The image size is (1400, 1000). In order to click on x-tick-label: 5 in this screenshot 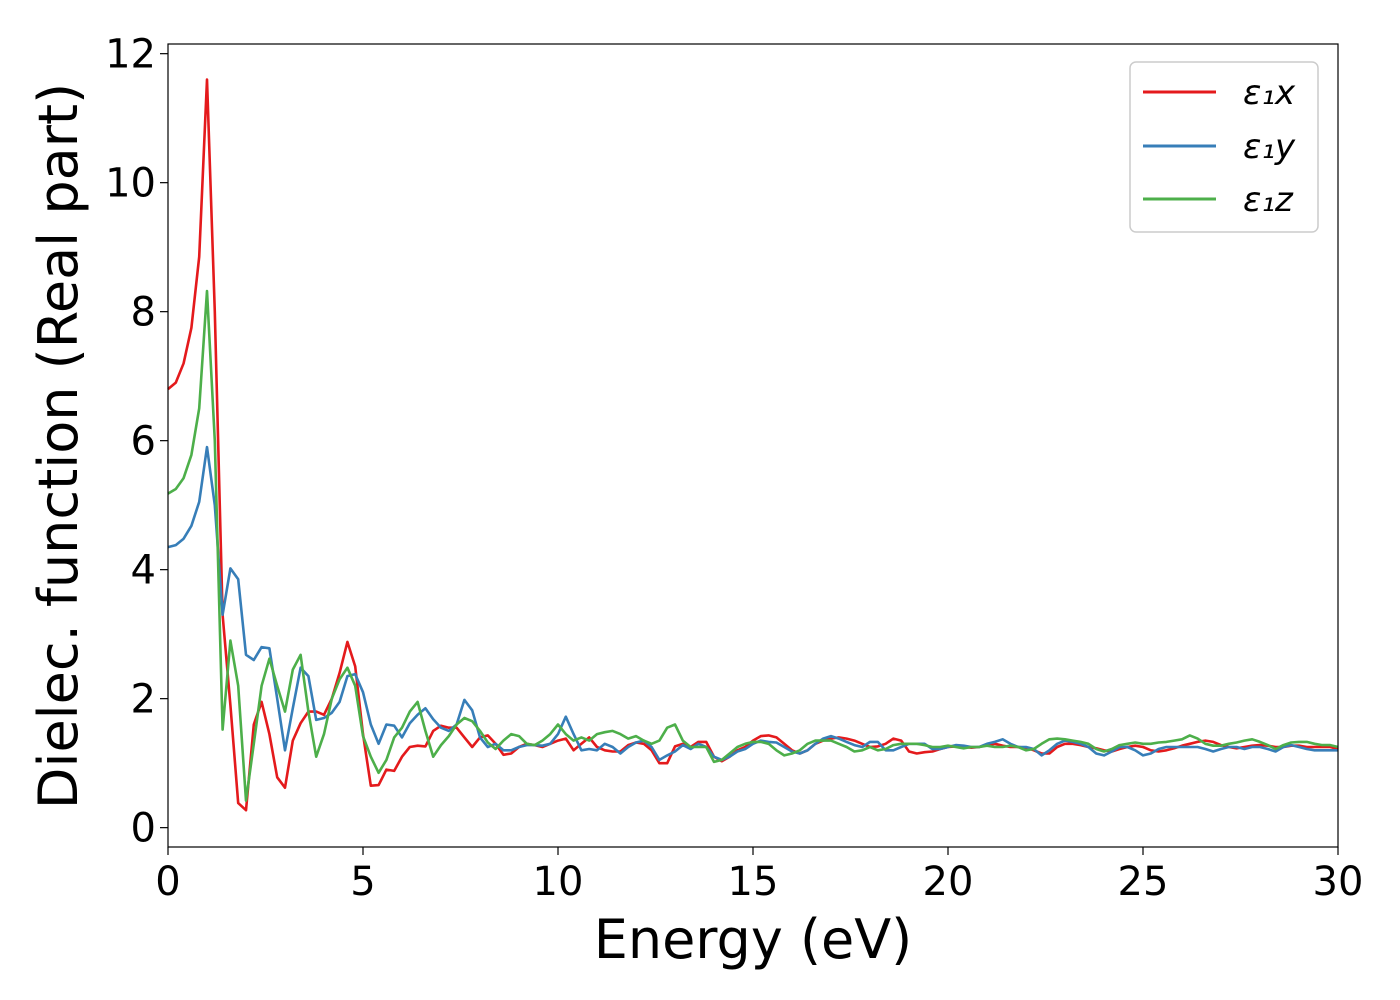, I will do `click(362, 882)`.